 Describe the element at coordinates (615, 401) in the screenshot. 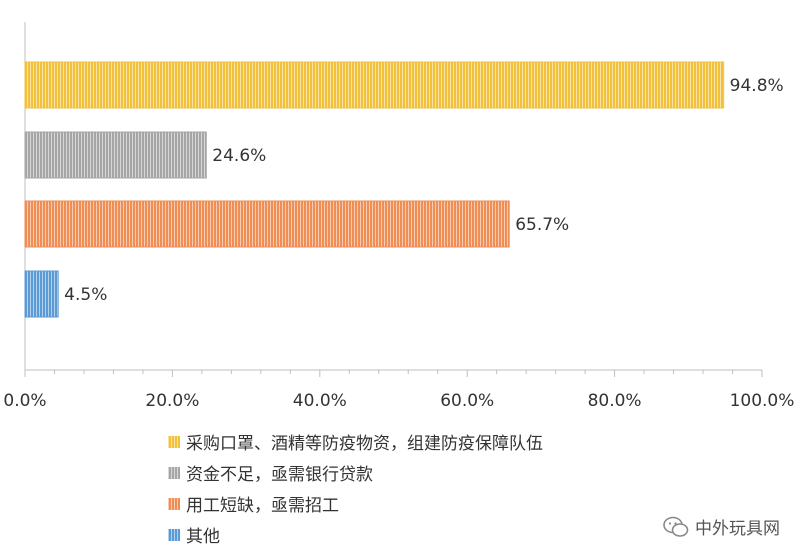

I see `x-tick-label: 80.0%` at that location.